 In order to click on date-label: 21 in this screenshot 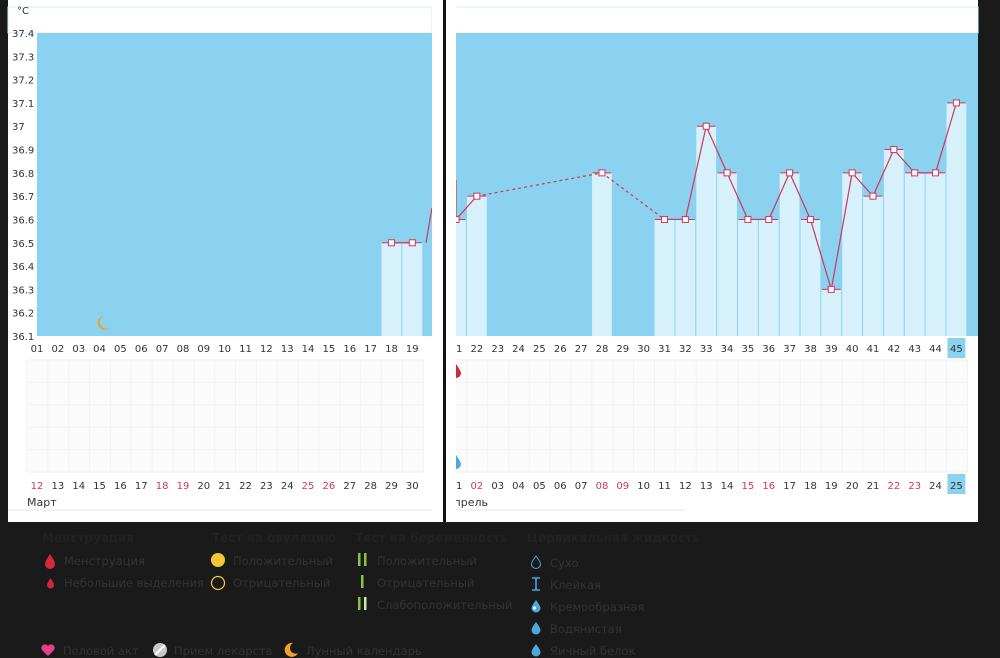, I will do `click(873, 486)`.